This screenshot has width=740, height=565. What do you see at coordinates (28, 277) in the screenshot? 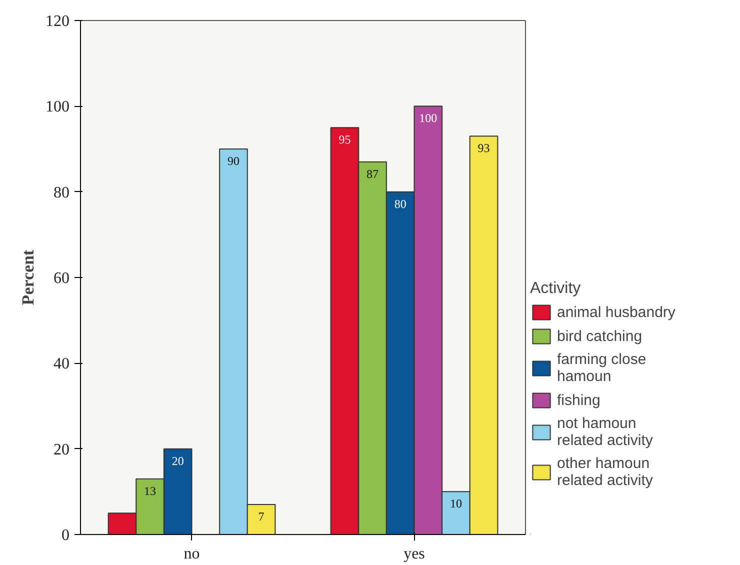
I see `y-axis-title: Percent` at bounding box center [28, 277].